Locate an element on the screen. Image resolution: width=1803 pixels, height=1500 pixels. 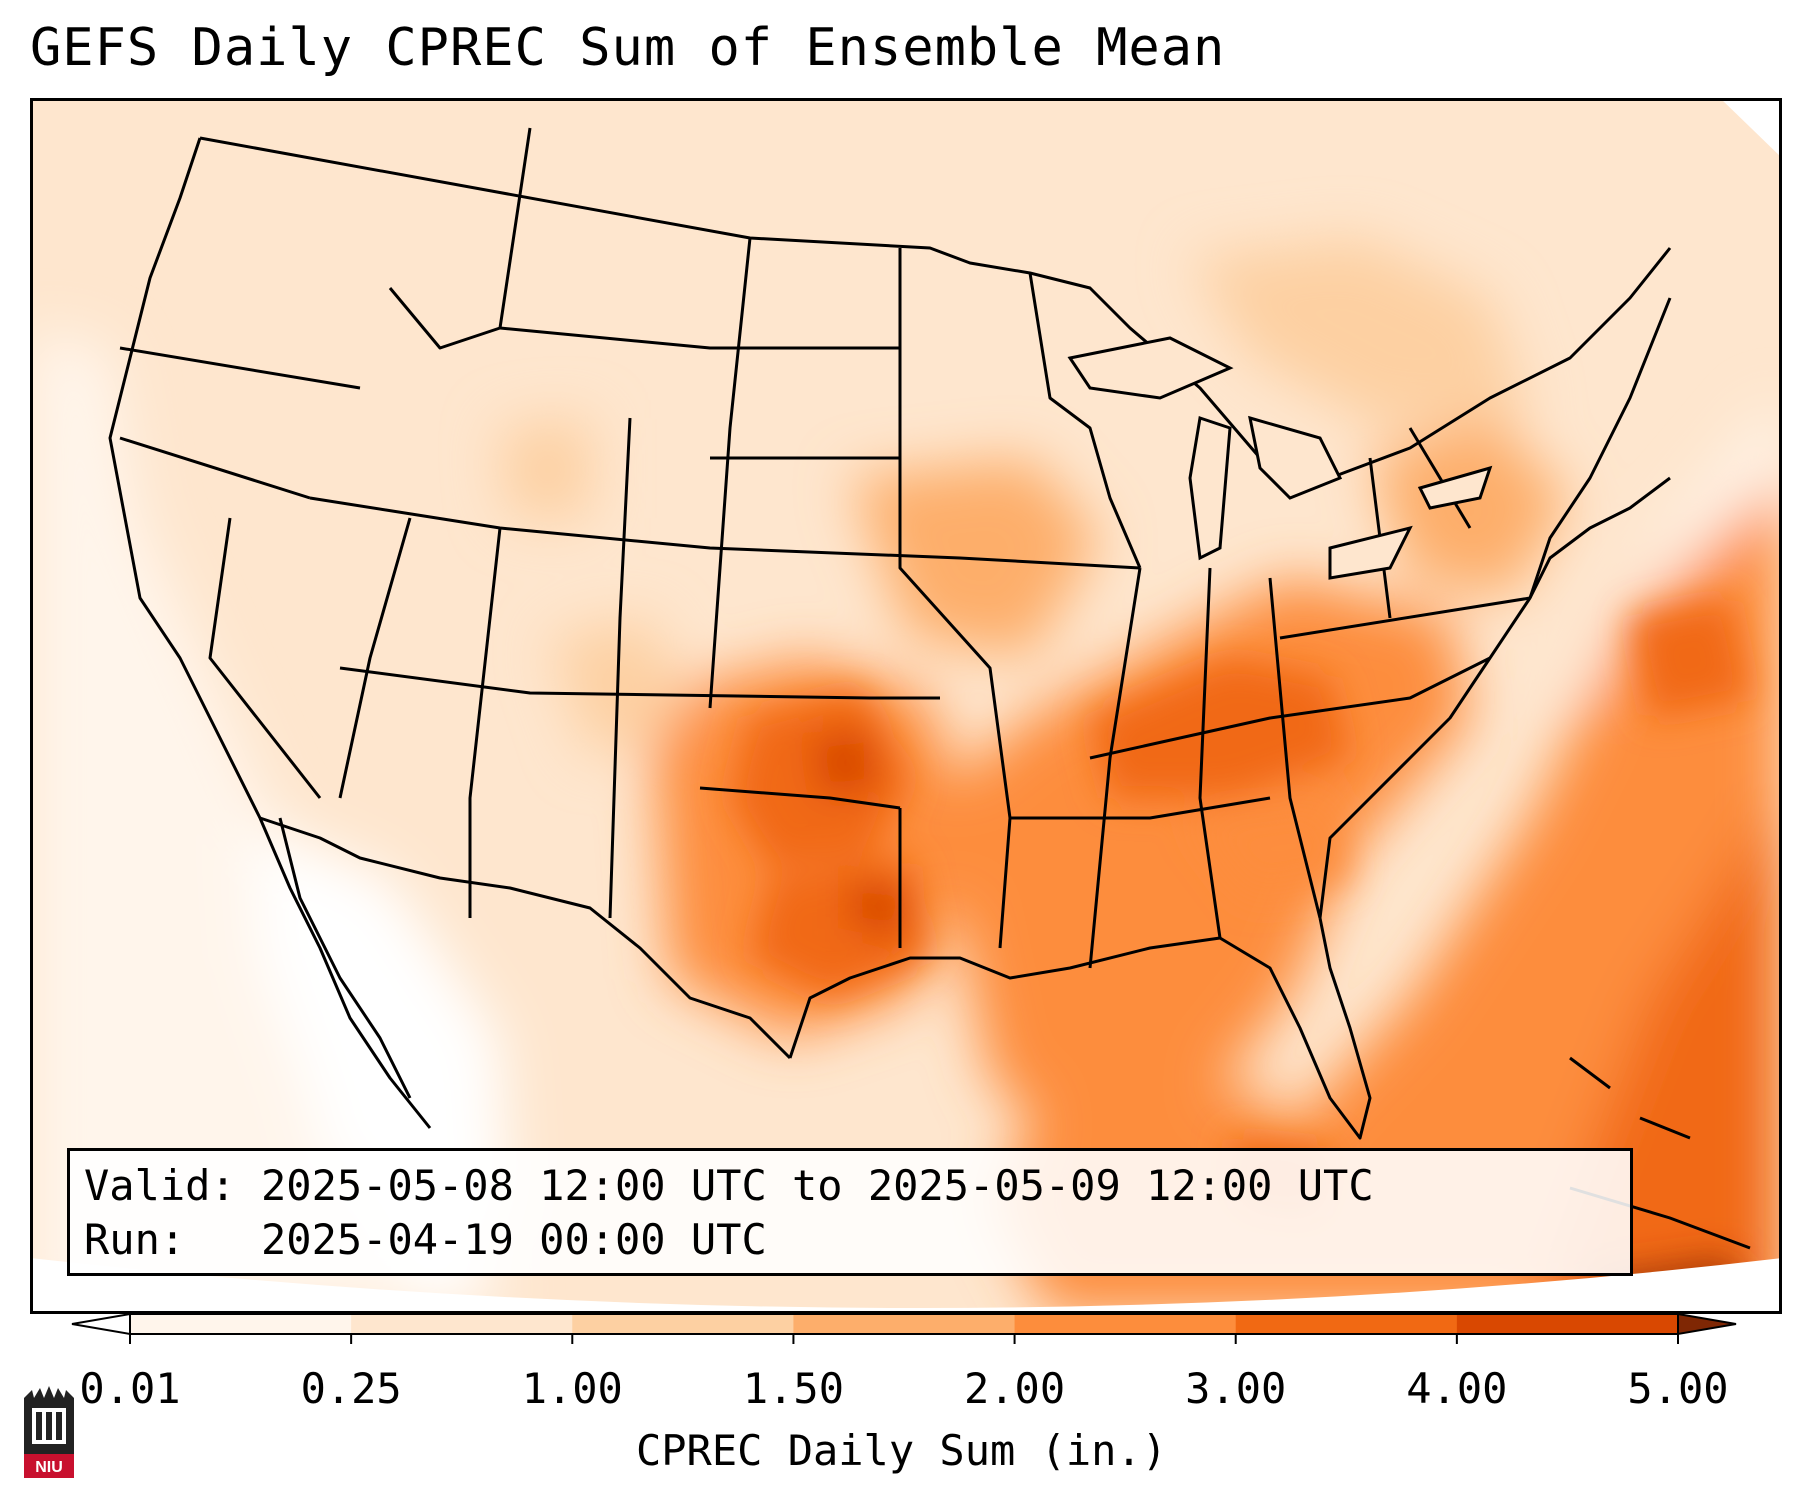
colorbar-under-arrow is located at coordinates (101, 1324).